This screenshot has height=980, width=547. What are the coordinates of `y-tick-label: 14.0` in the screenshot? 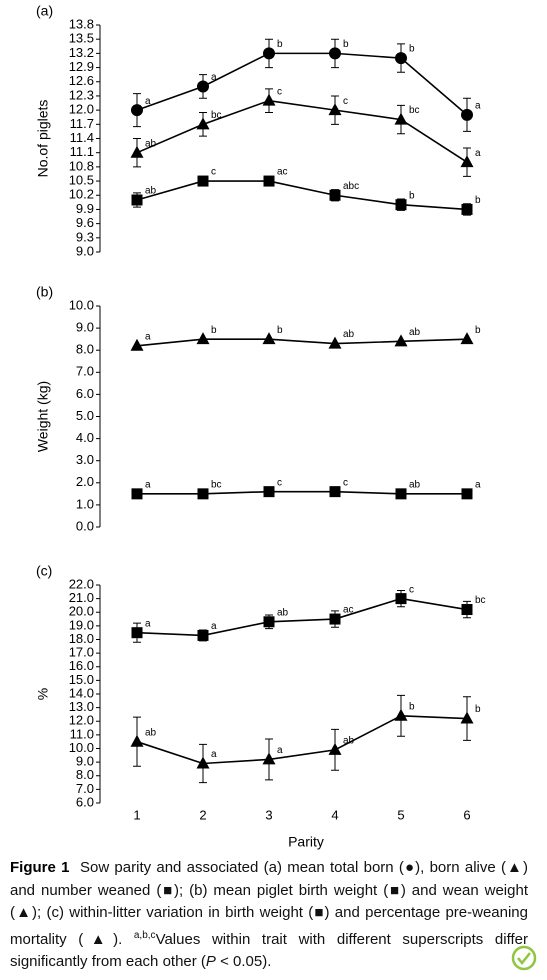 It's located at (81, 692).